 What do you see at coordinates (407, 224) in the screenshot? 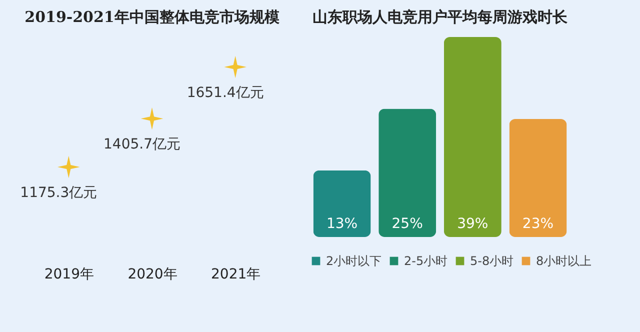
I see `data-label: 25%` at bounding box center [407, 224].